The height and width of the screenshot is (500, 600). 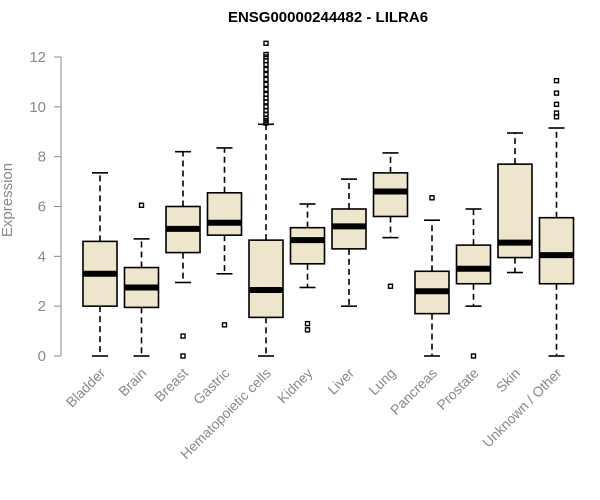 I want to click on x-tick-label: Skin, so click(x=508, y=380).